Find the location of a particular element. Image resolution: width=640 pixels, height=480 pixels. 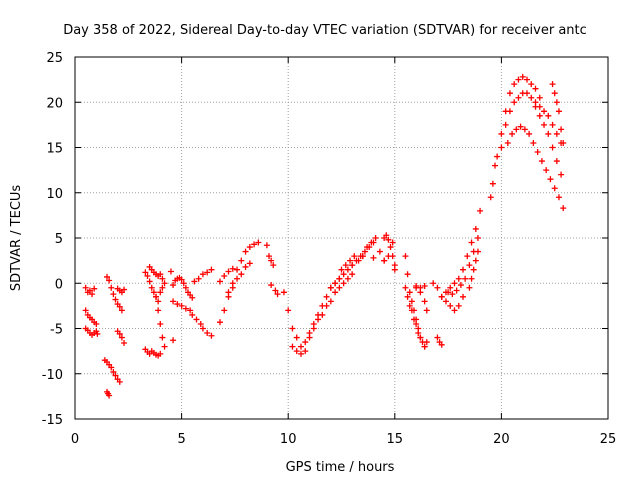

y-tick-label: 0 is located at coordinates (59, 284).